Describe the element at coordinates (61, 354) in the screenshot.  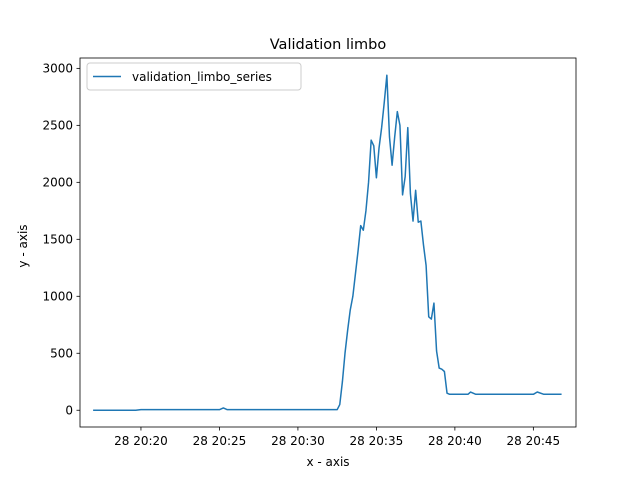
I see `y-tick-label: 500` at that location.